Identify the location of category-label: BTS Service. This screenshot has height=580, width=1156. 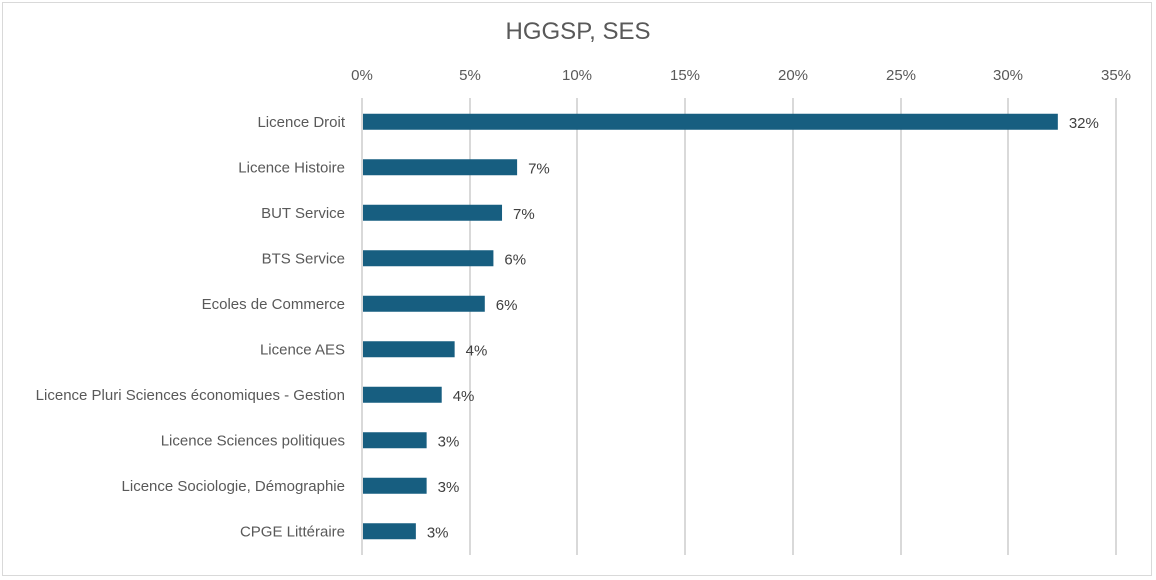
(303, 258).